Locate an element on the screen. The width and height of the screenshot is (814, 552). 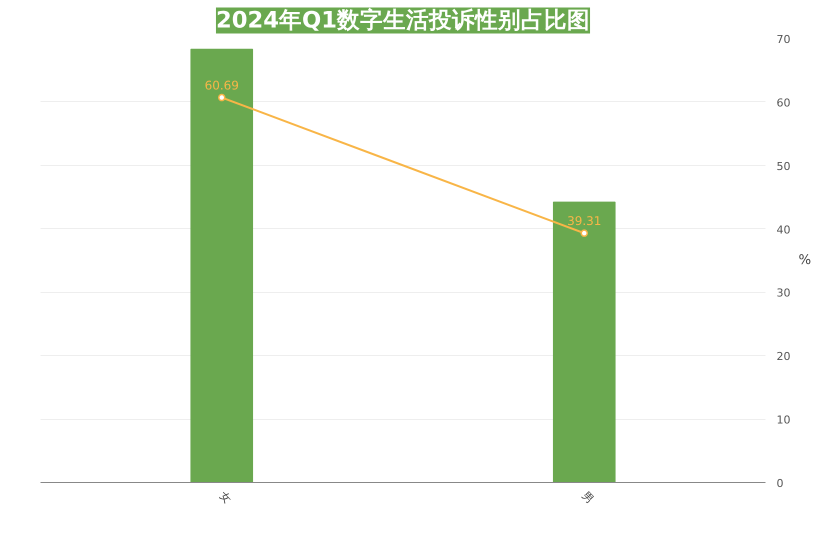
data-label: 39.31 is located at coordinates (584, 221).